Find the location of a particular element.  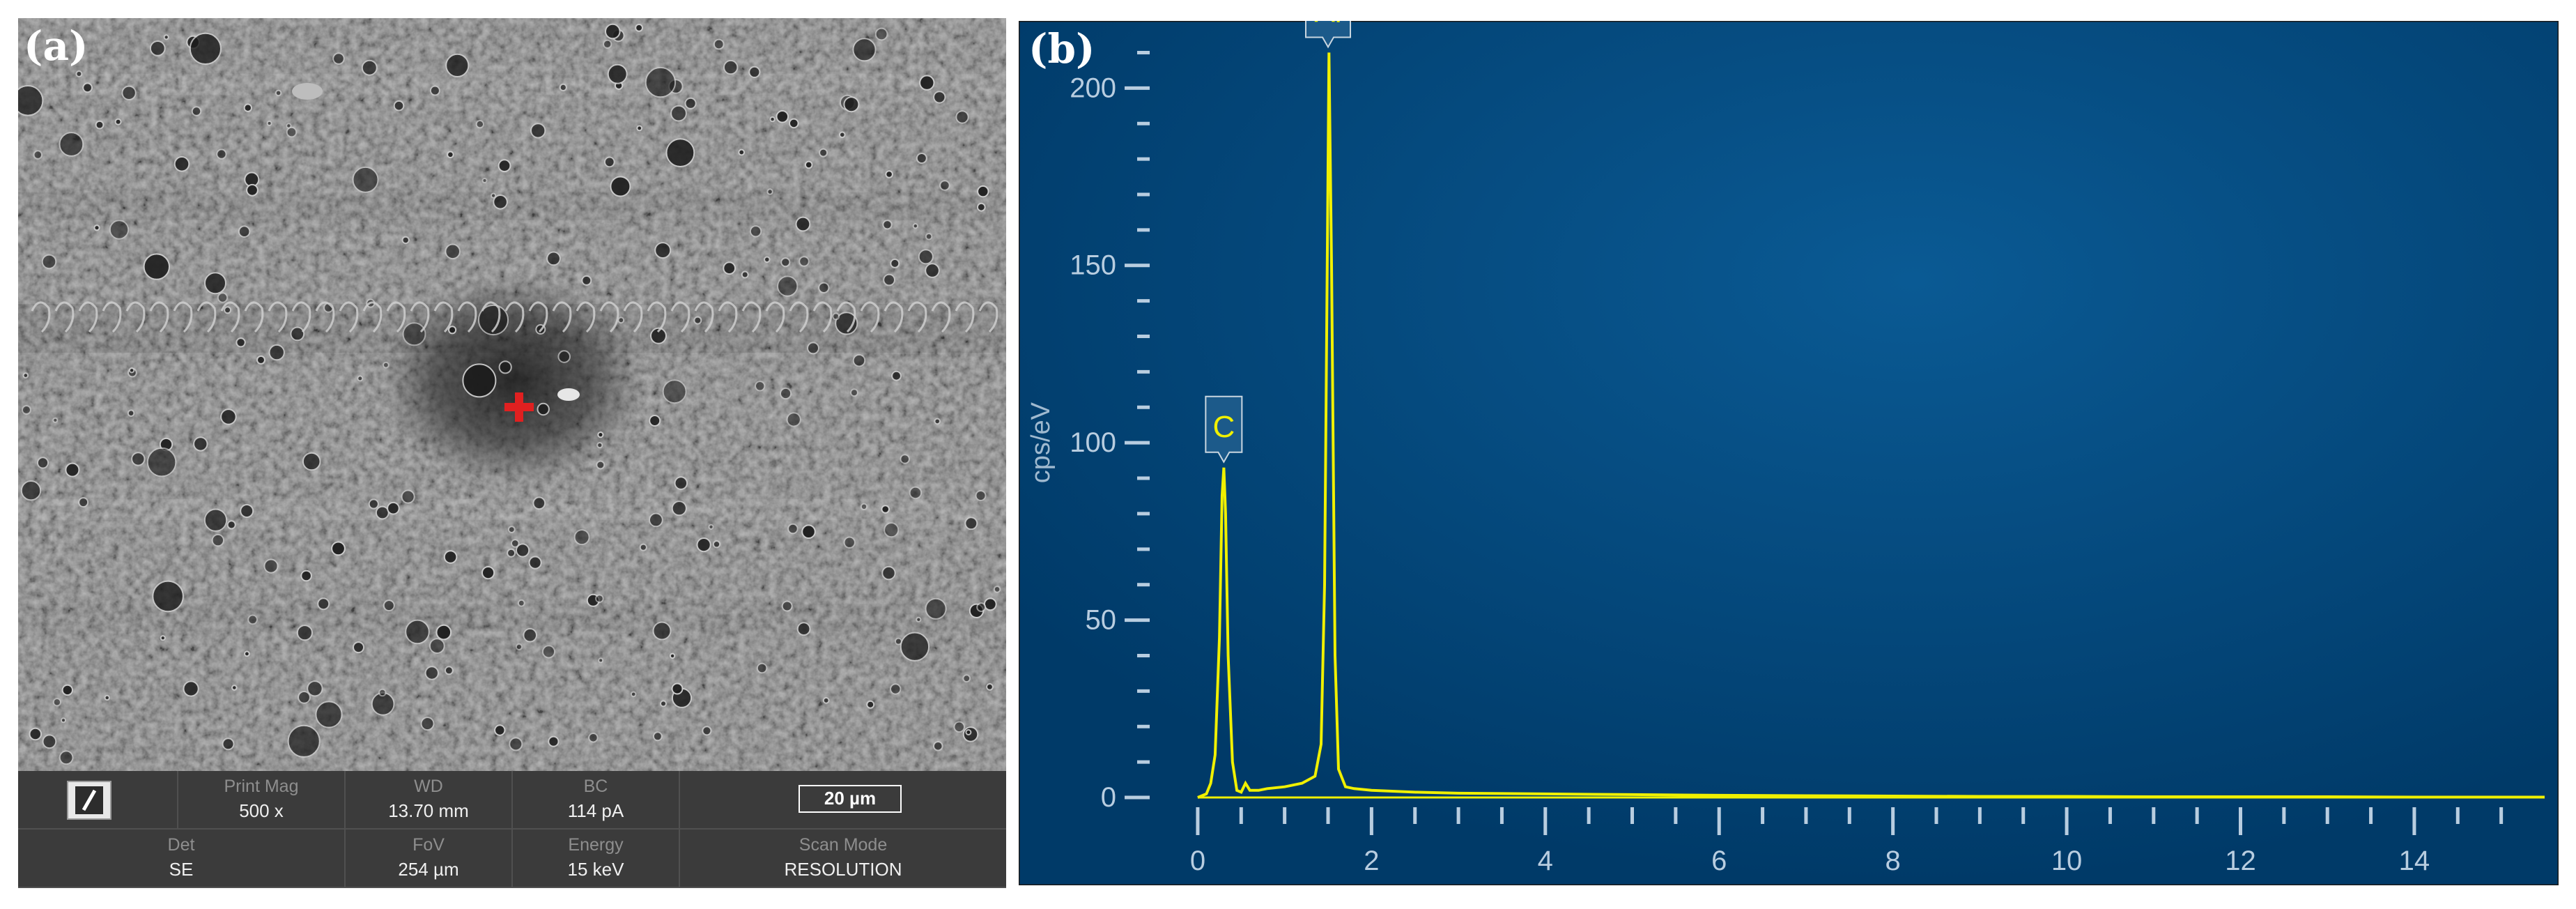

peak-label-text: C is located at coordinates (1223, 427).